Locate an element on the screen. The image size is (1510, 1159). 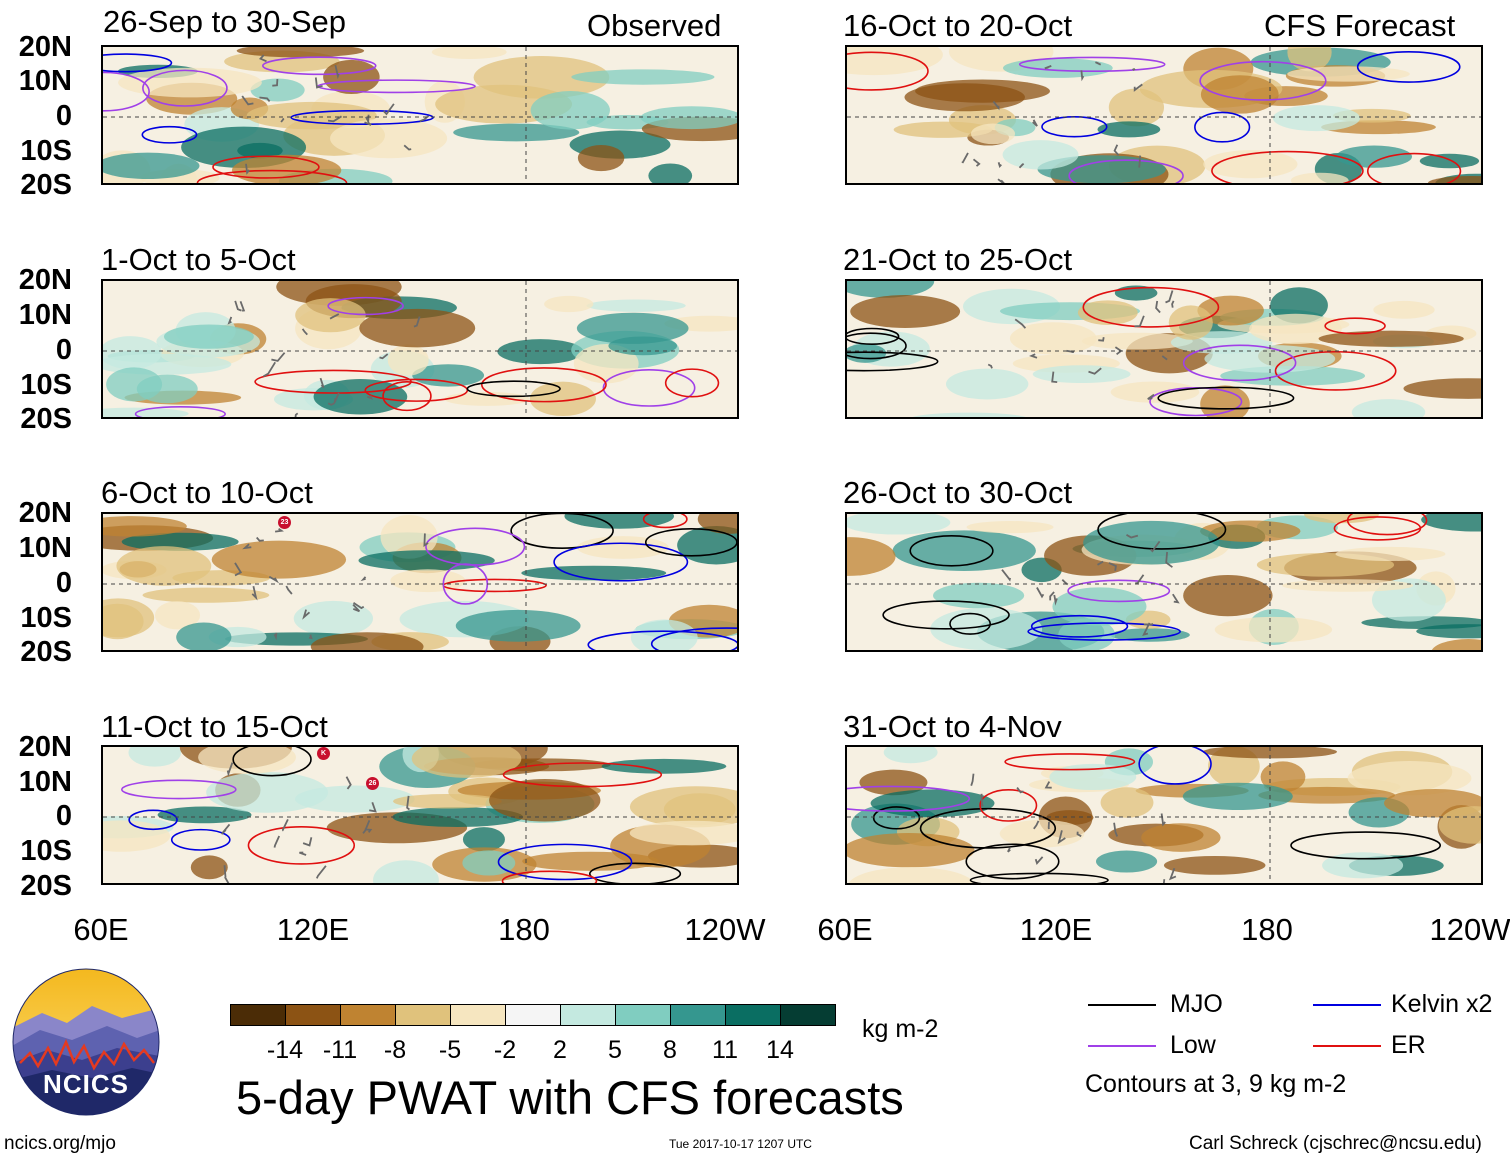
panel-title-8: 31-Oct to 4-Nov is located at coordinates (952, 726).